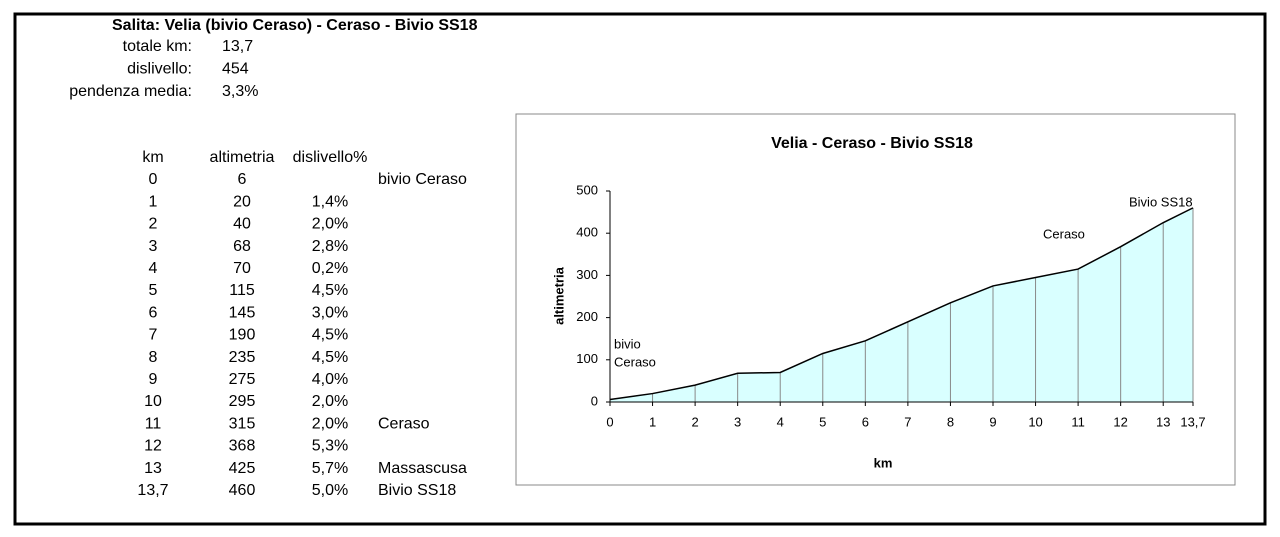 This screenshot has height=537, width=1280. I want to click on x-tick-label: 3, so click(737, 421).